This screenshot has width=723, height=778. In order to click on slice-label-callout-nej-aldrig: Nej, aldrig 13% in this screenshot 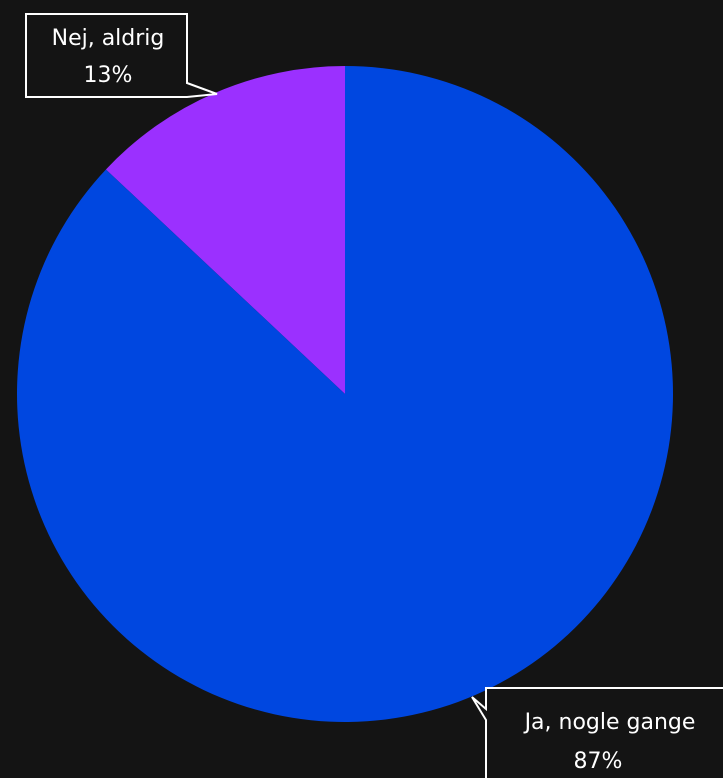, I will do `click(121, 55)`.